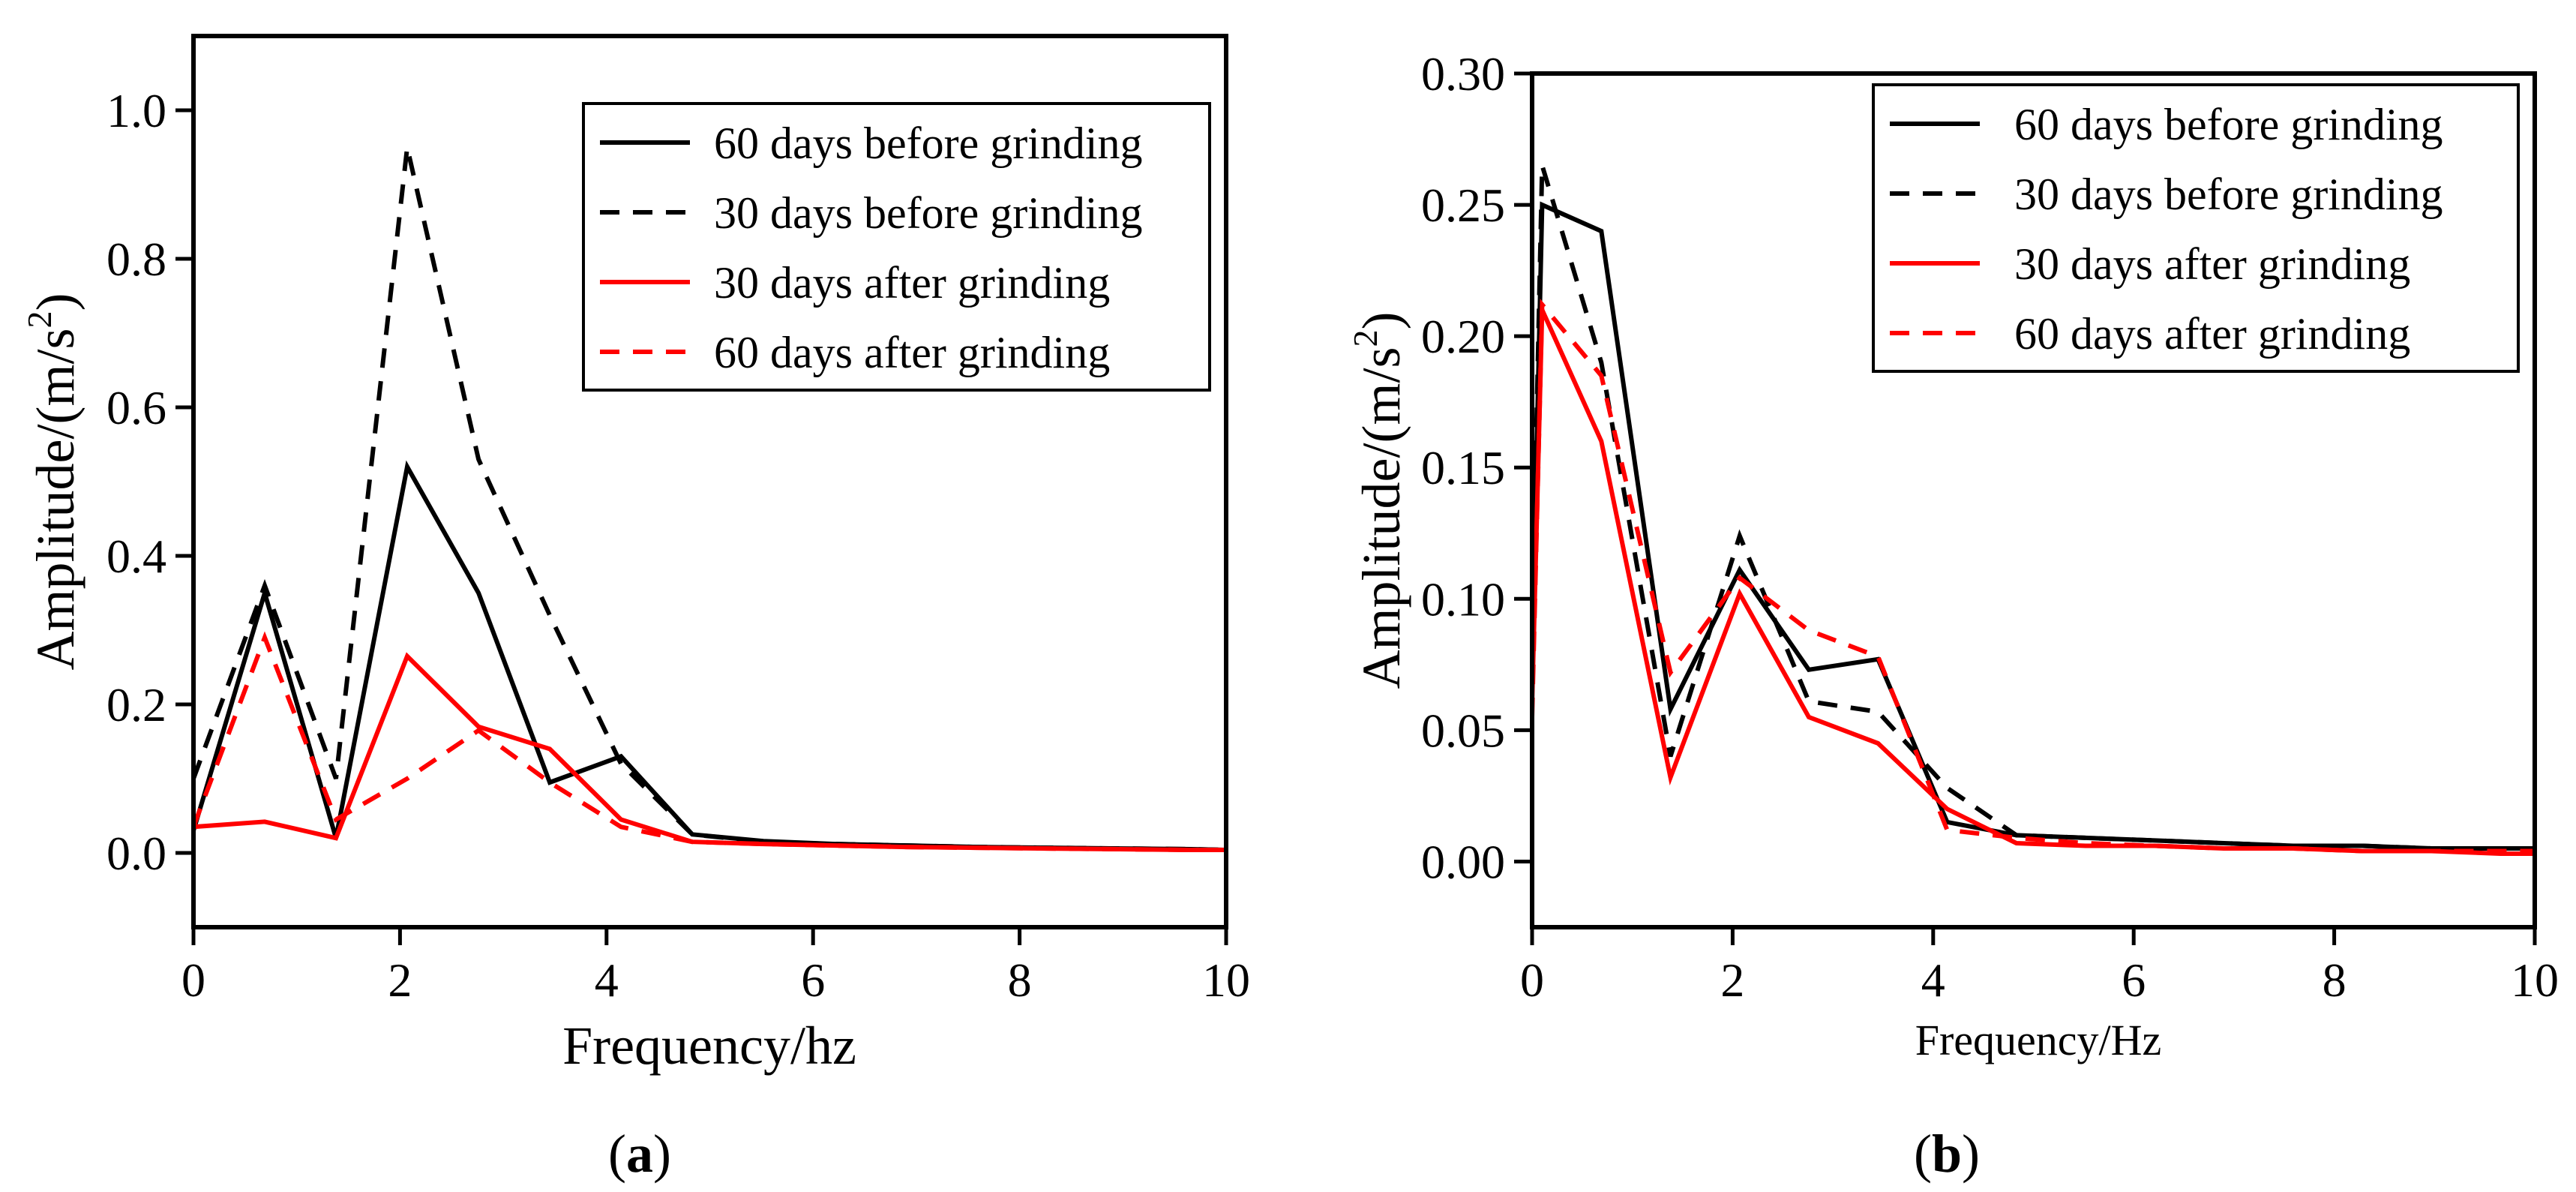 Image resolution: width=2576 pixels, height=1192 pixels. What do you see at coordinates (1463, 74) in the screenshot?
I see `y-tick-label: 0.30` at bounding box center [1463, 74].